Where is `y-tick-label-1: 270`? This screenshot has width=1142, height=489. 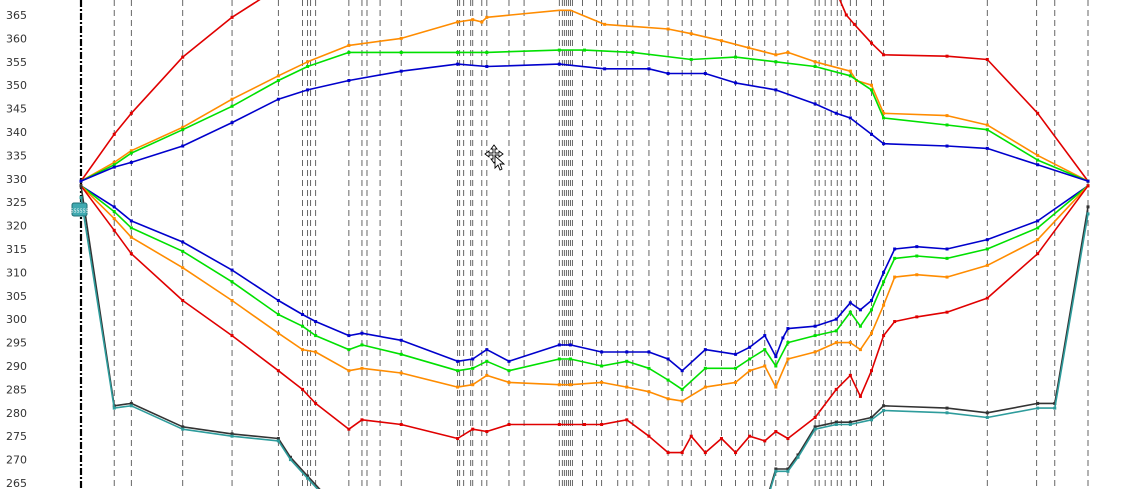
y-tick-label-1: 270 is located at coordinates (16, 460).